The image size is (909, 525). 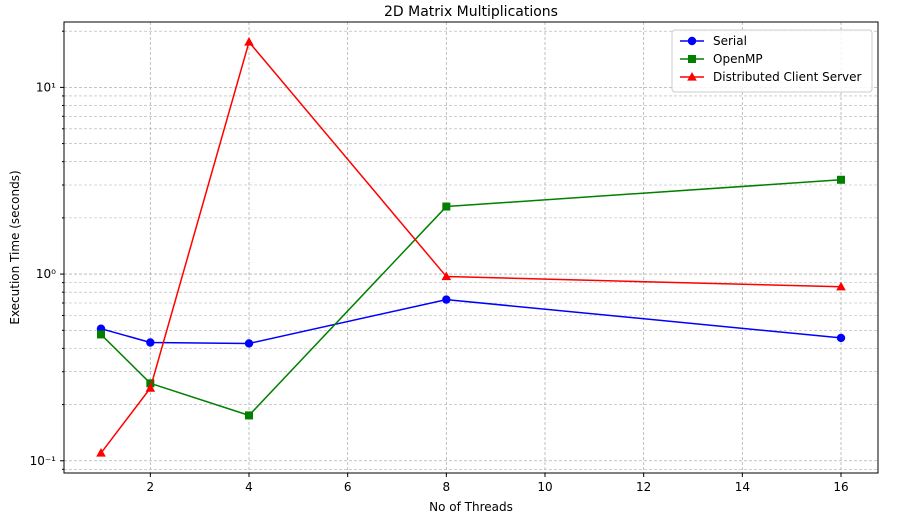 I want to click on legend-item: Serial, so click(x=713, y=41).